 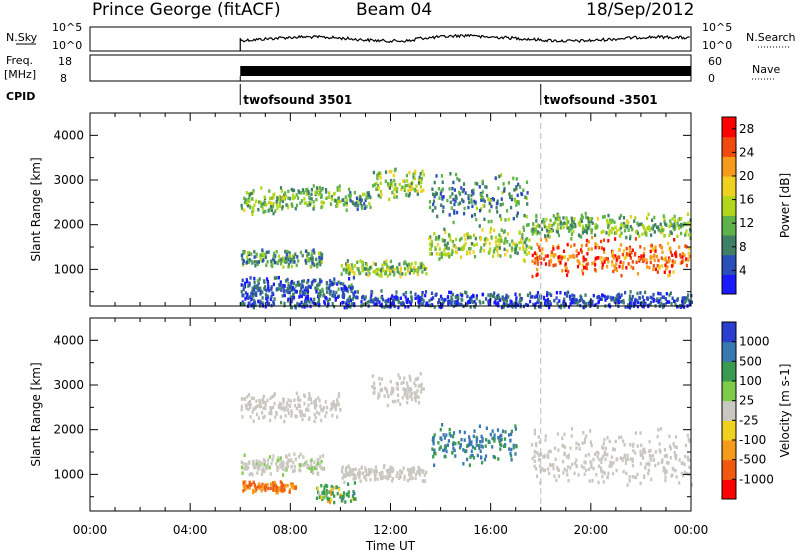 What do you see at coordinates (390, 546) in the screenshot?
I see `x-axis-label: Time UT` at bounding box center [390, 546].